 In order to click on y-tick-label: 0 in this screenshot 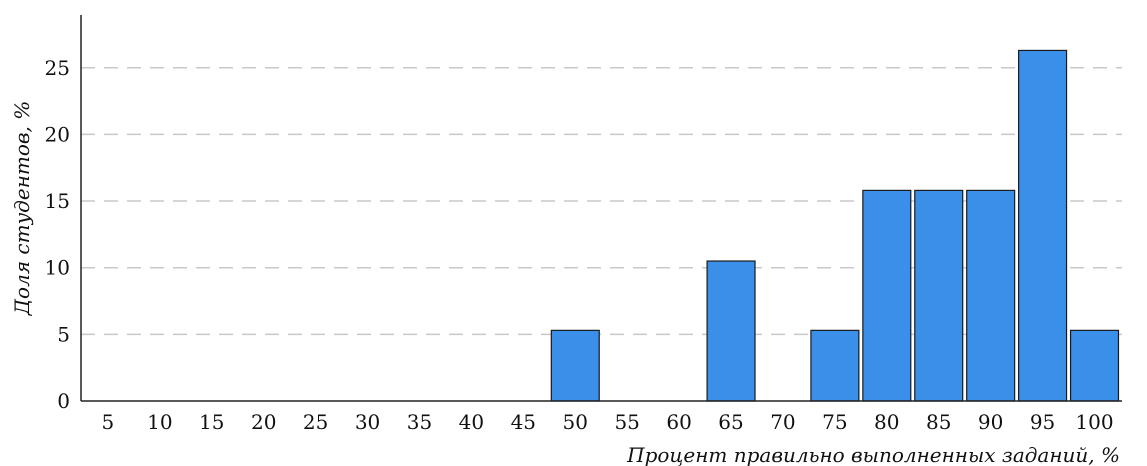, I will do `click(63, 401)`.